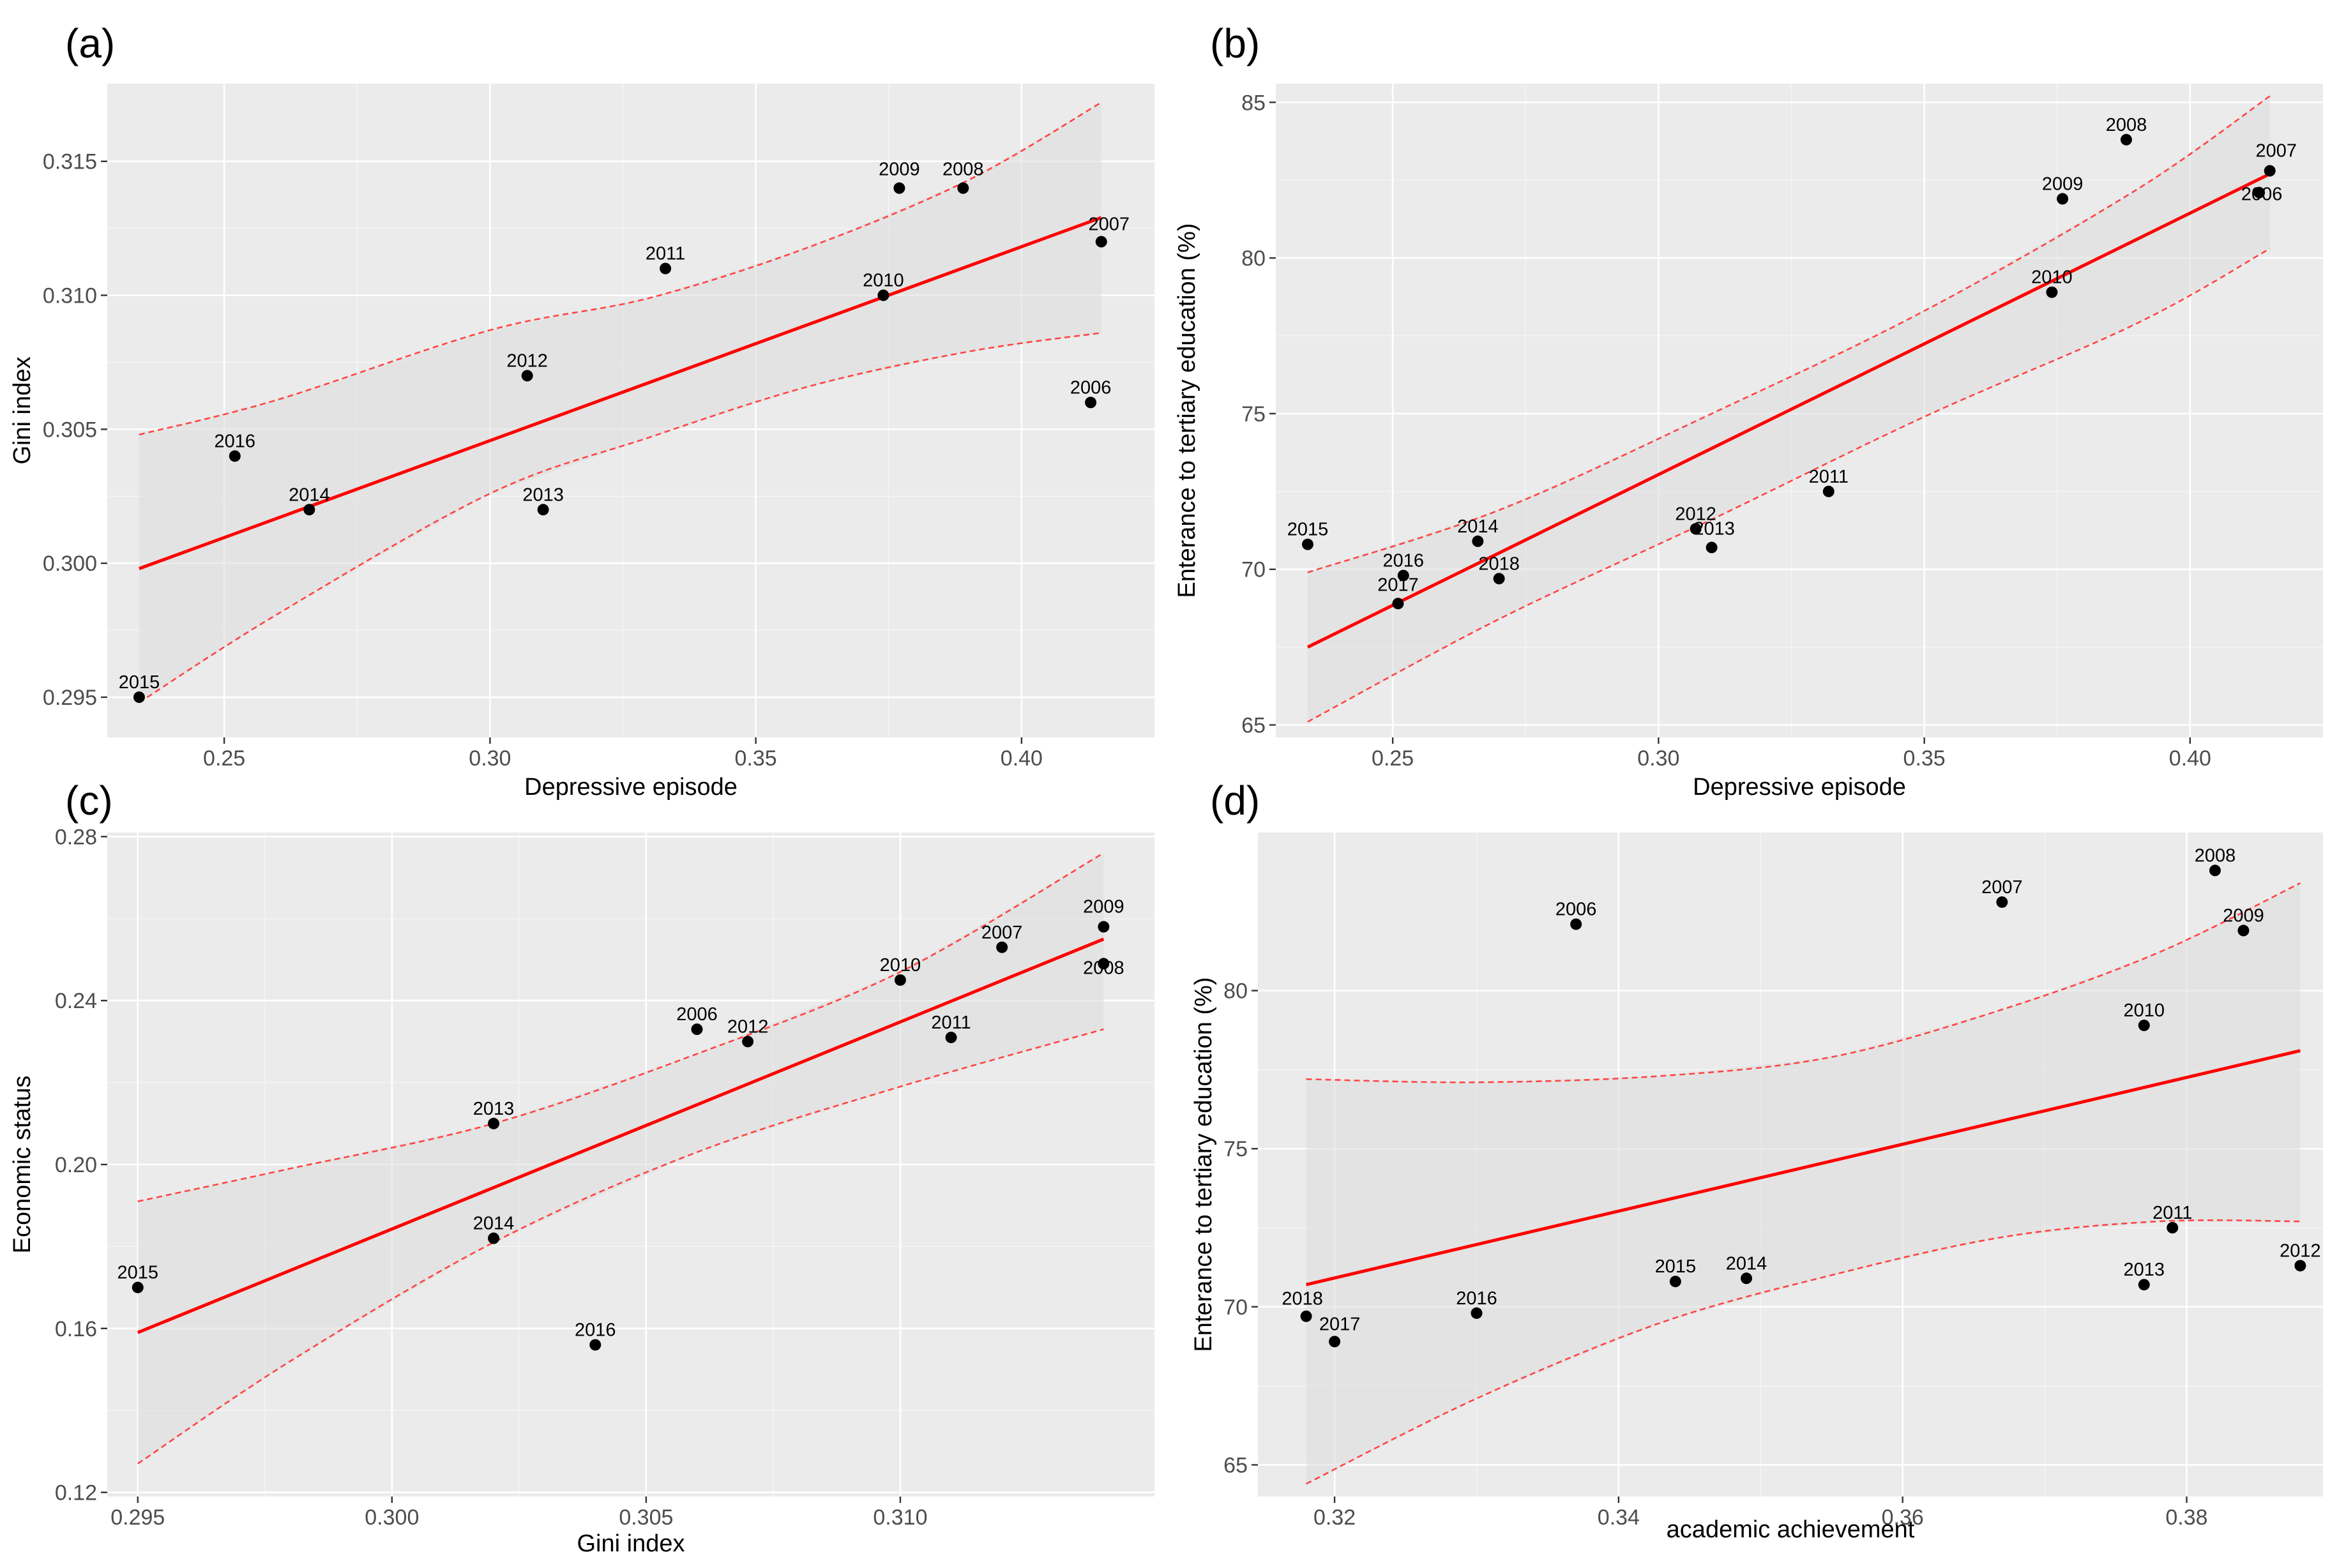 This screenshot has width=2330, height=1568. I want to click on x-tick-label: 0.40, so click(2190, 758).